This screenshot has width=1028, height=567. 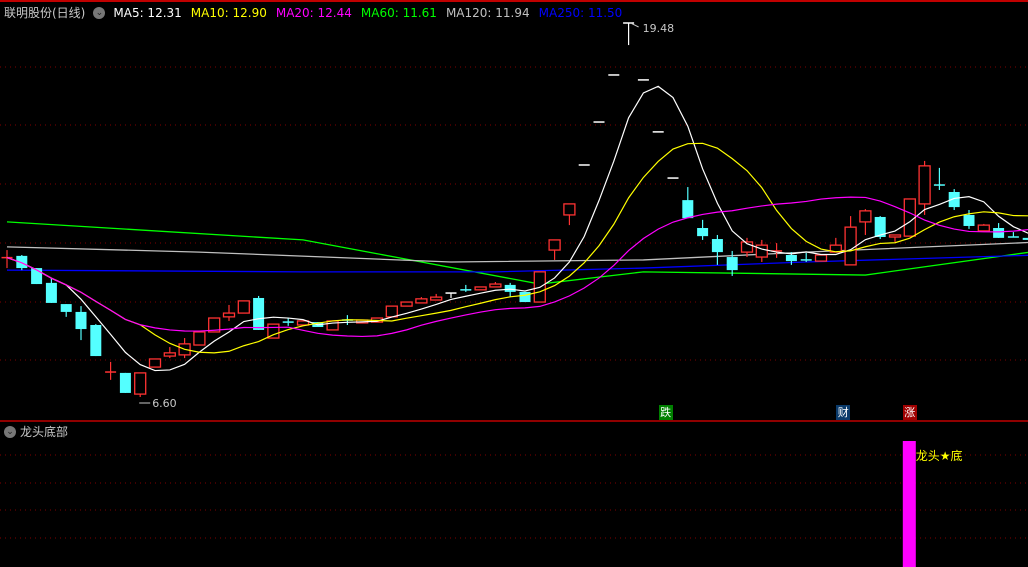 What do you see at coordinates (659, 28) in the screenshot?
I see `high-price-label: 19.48` at bounding box center [659, 28].